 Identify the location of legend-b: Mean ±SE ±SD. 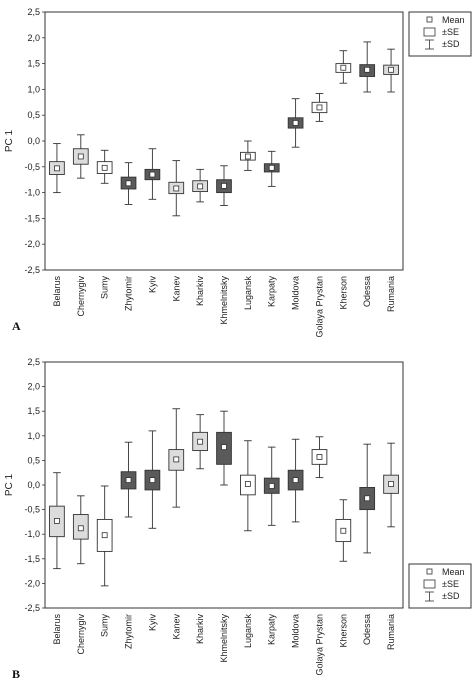
(440, 586).